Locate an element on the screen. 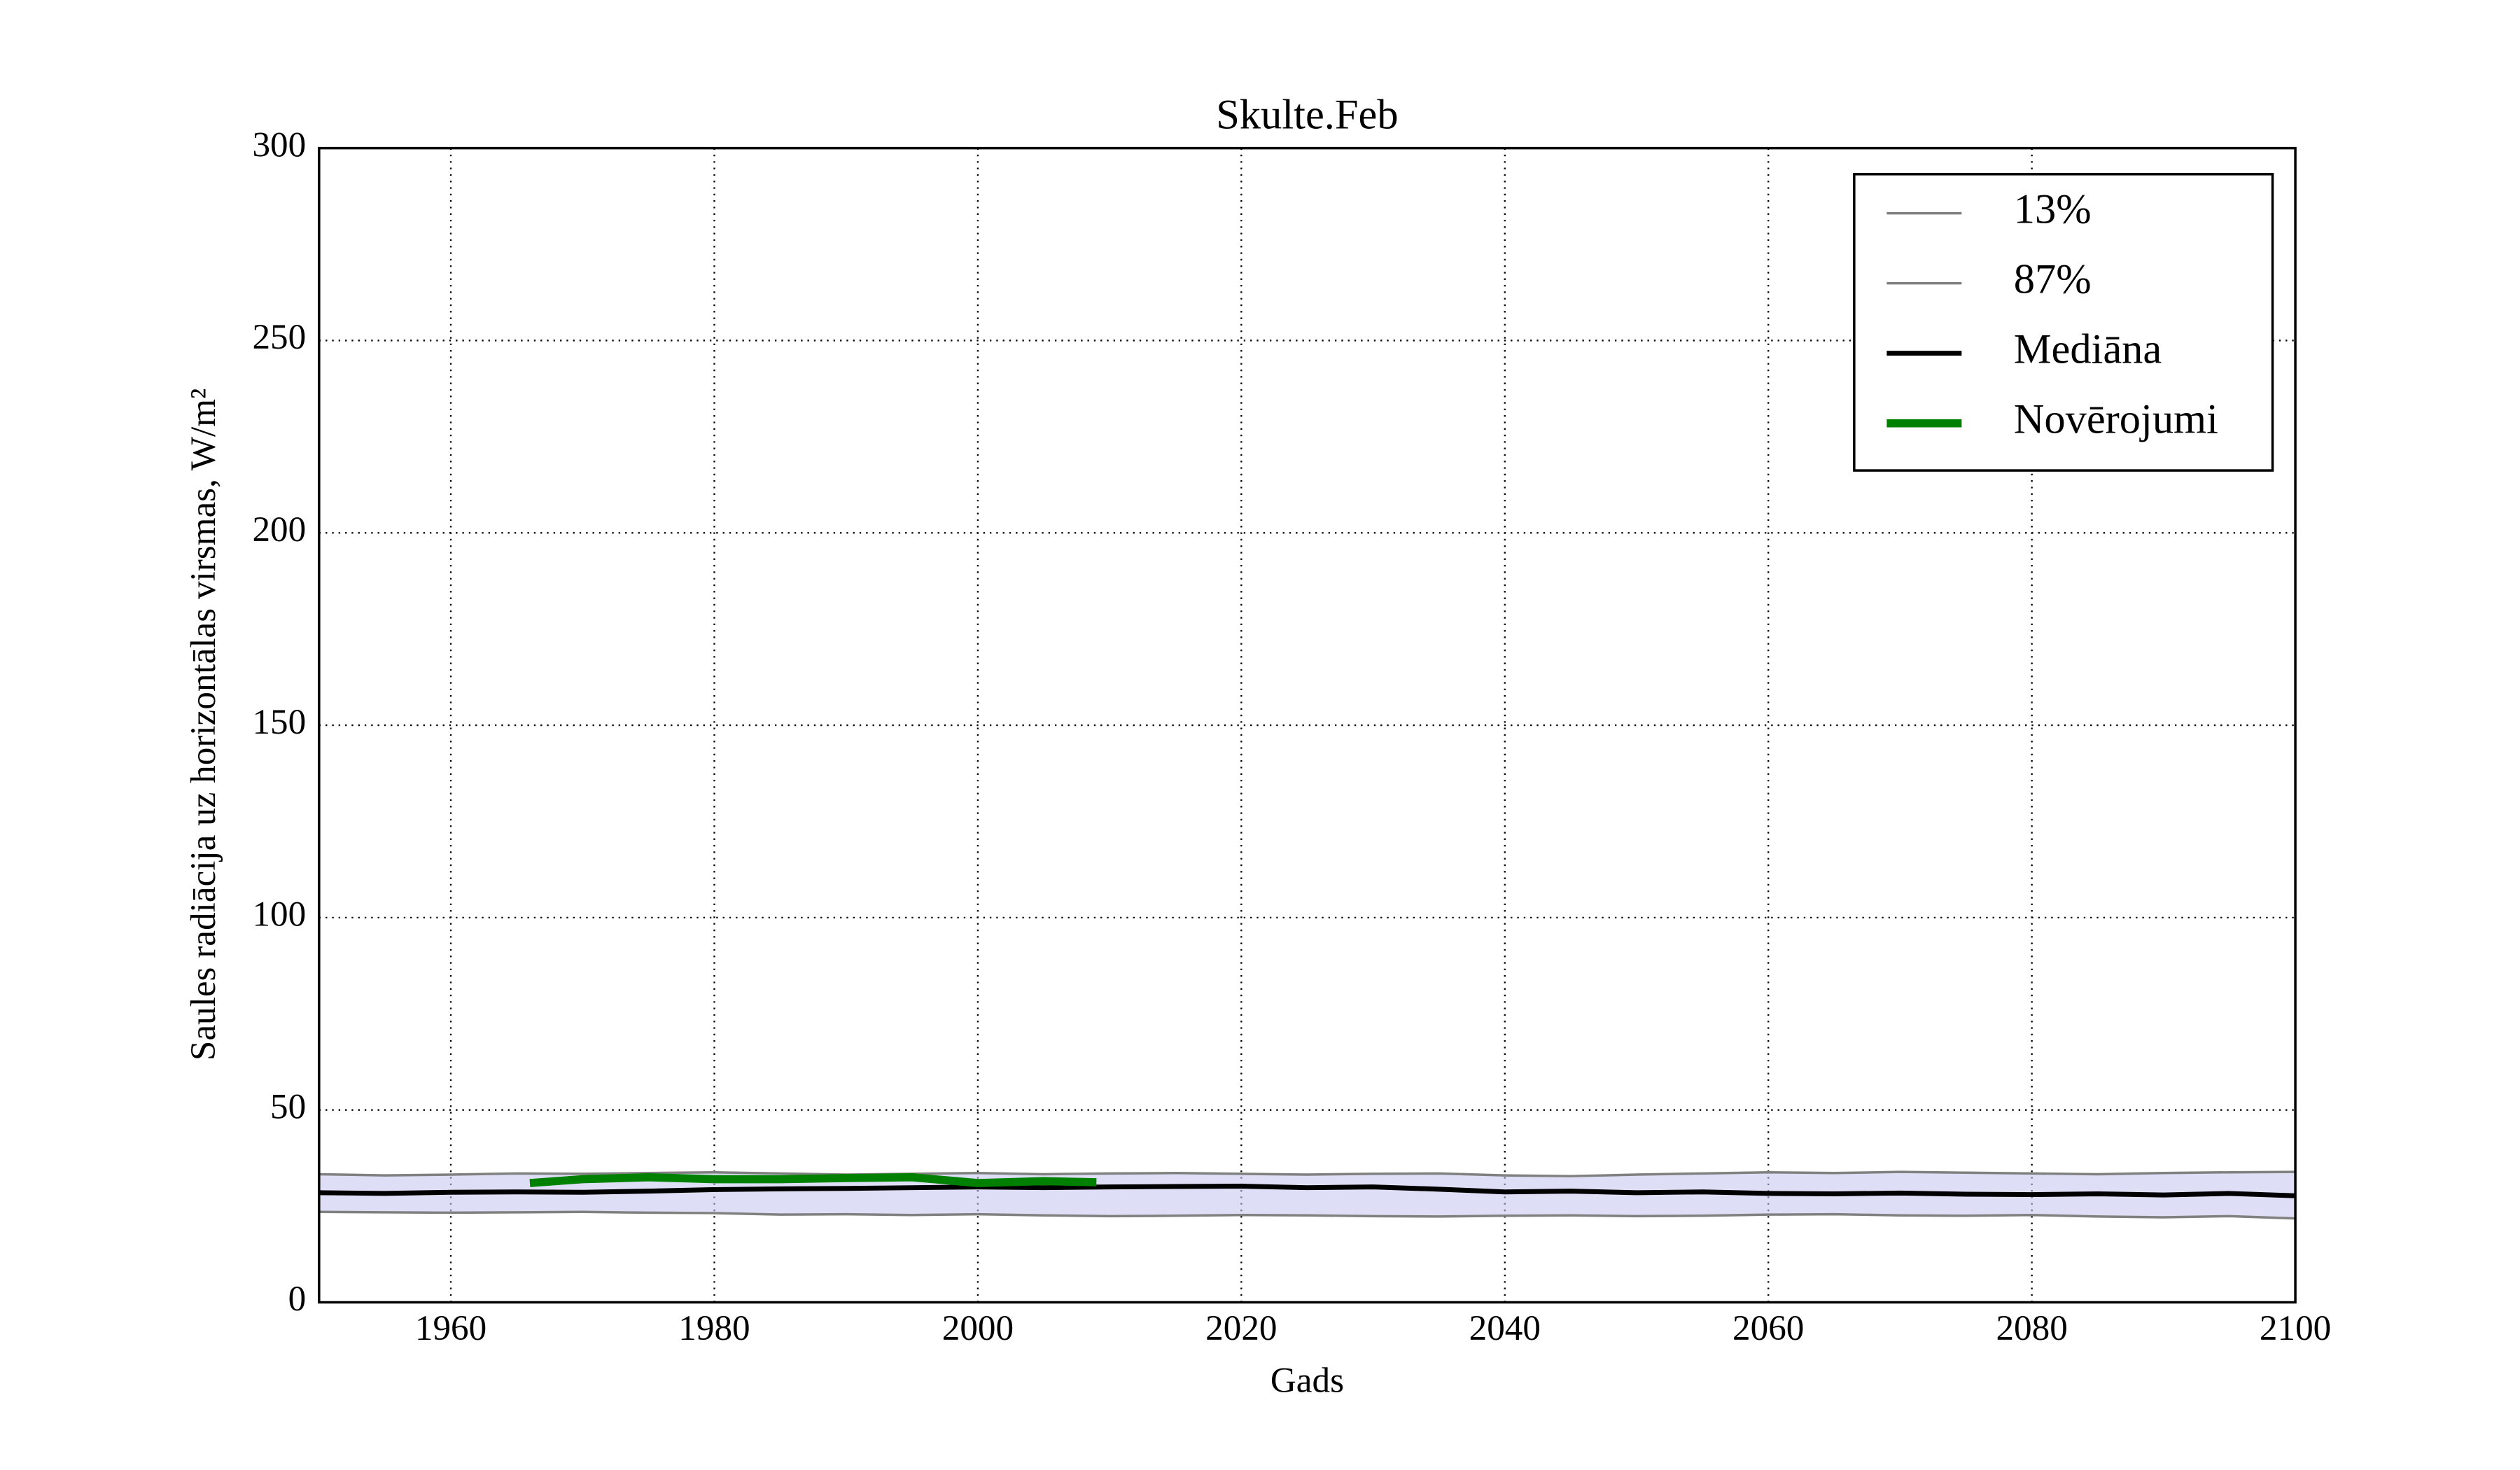  legend-label: 13% is located at coordinates (2053, 209).